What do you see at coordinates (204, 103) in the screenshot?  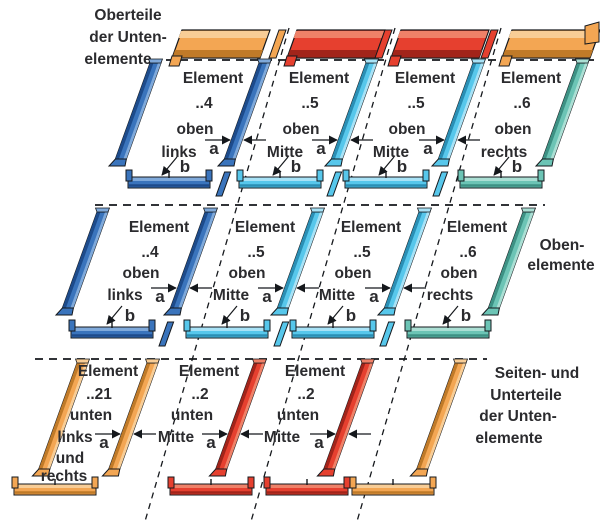 I see `element-number: ..4` at bounding box center [204, 103].